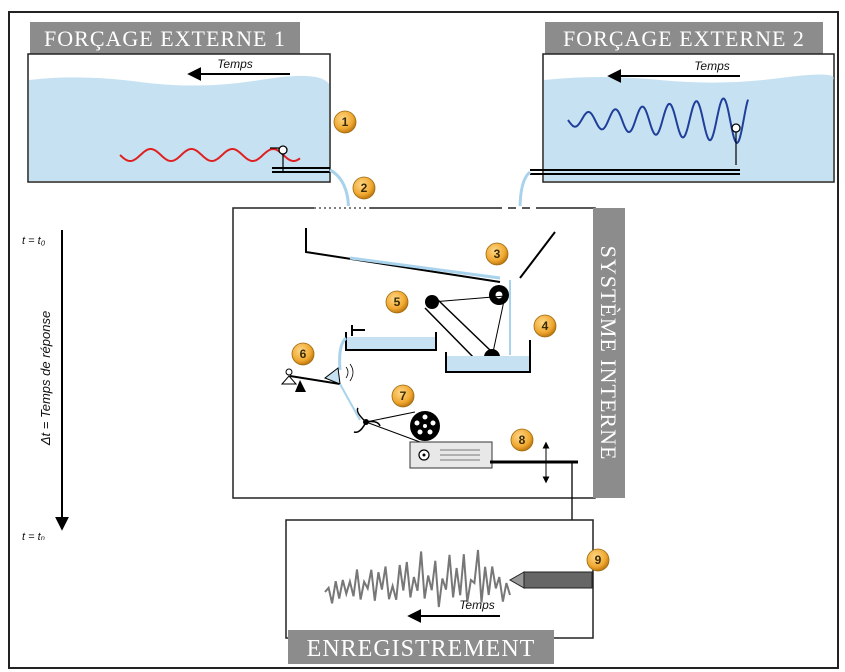 The height and width of the screenshot is (672, 845). I want to click on external-forcing-1-banner, so click(165, 38).